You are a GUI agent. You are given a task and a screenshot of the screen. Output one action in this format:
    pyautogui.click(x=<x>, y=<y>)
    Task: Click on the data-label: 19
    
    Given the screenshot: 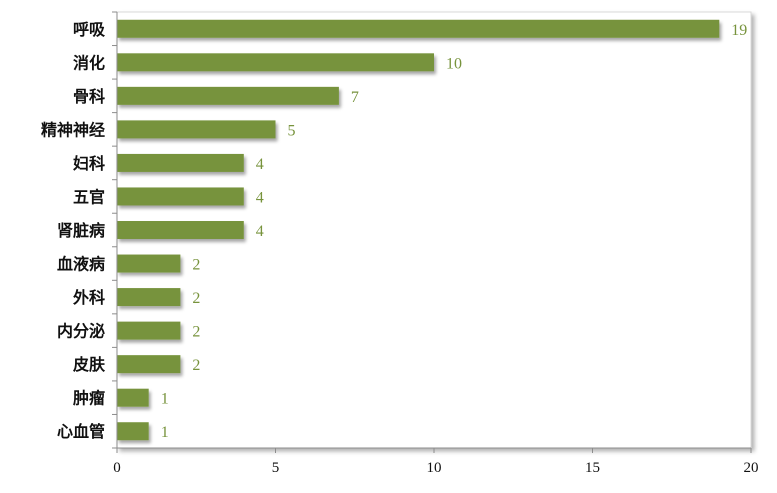 What is the action you would take?
    pyautogui.click(x=739, y=30)
    